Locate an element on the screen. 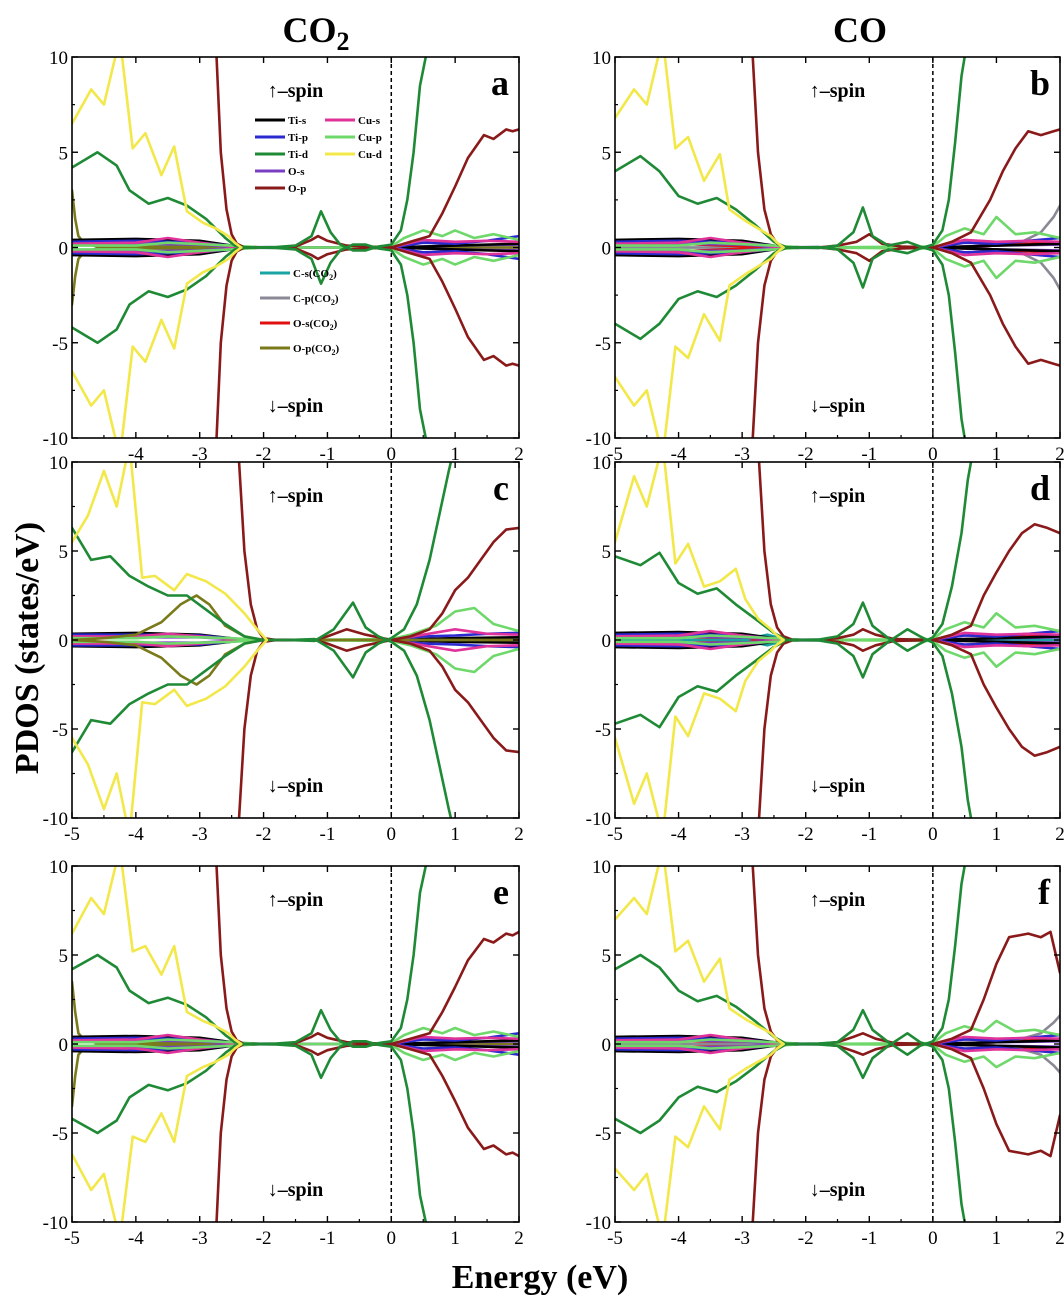 The image size is (1064, 1296). column-title-right: CO is located at coordinates (860, 30).